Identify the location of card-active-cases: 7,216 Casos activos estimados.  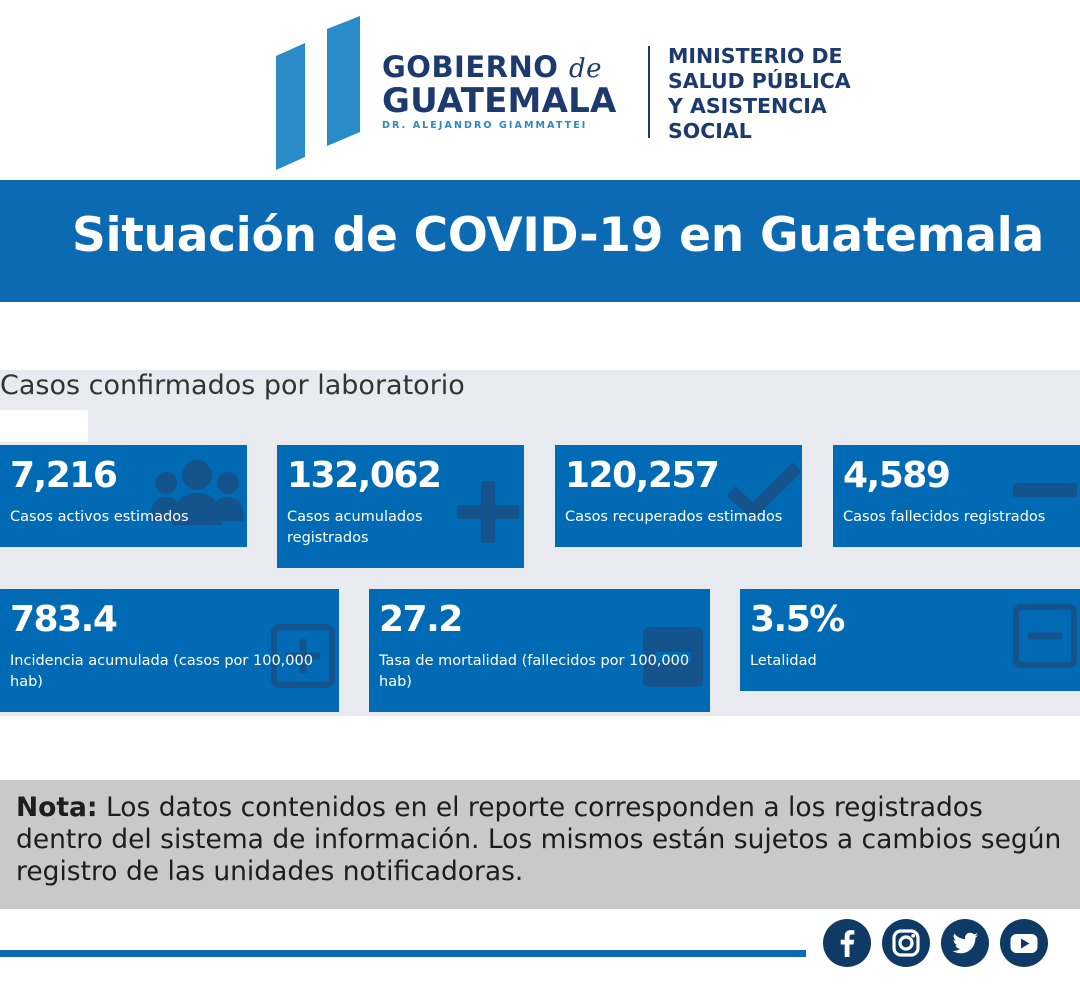
(123, 496).